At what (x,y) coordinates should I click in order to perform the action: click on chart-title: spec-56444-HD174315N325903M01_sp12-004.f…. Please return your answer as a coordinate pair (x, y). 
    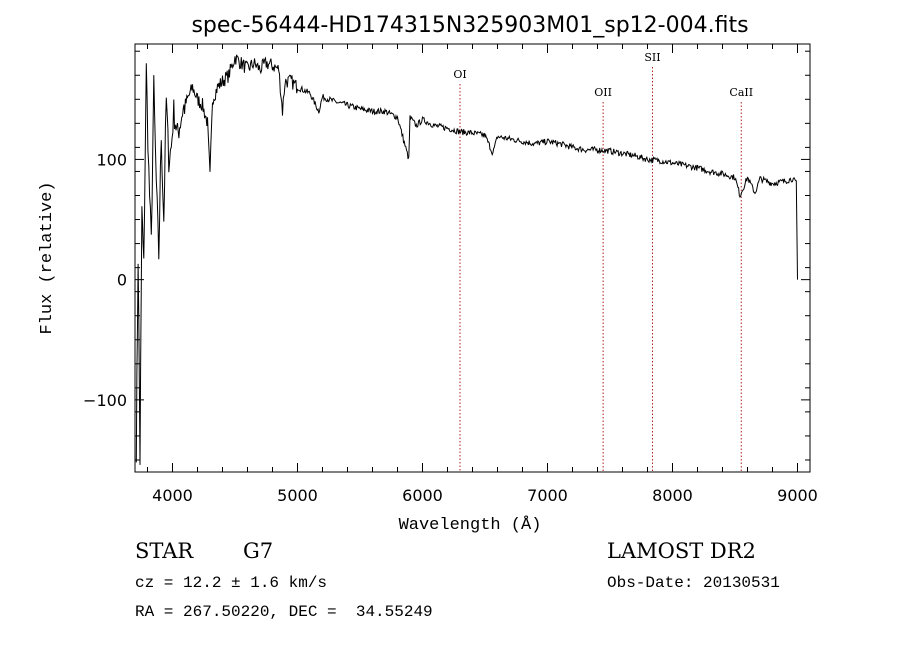
    Looking at the image, I should click on (469, 25).